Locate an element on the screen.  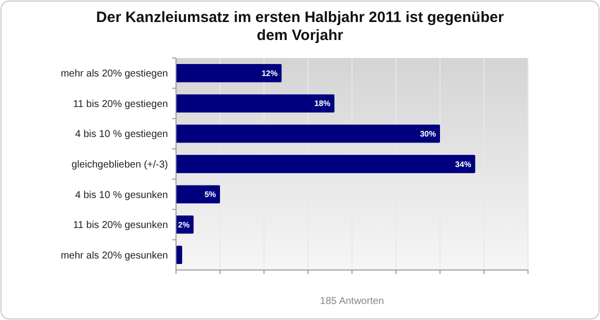
data-label: 30% is located at coordinates (428, 134).